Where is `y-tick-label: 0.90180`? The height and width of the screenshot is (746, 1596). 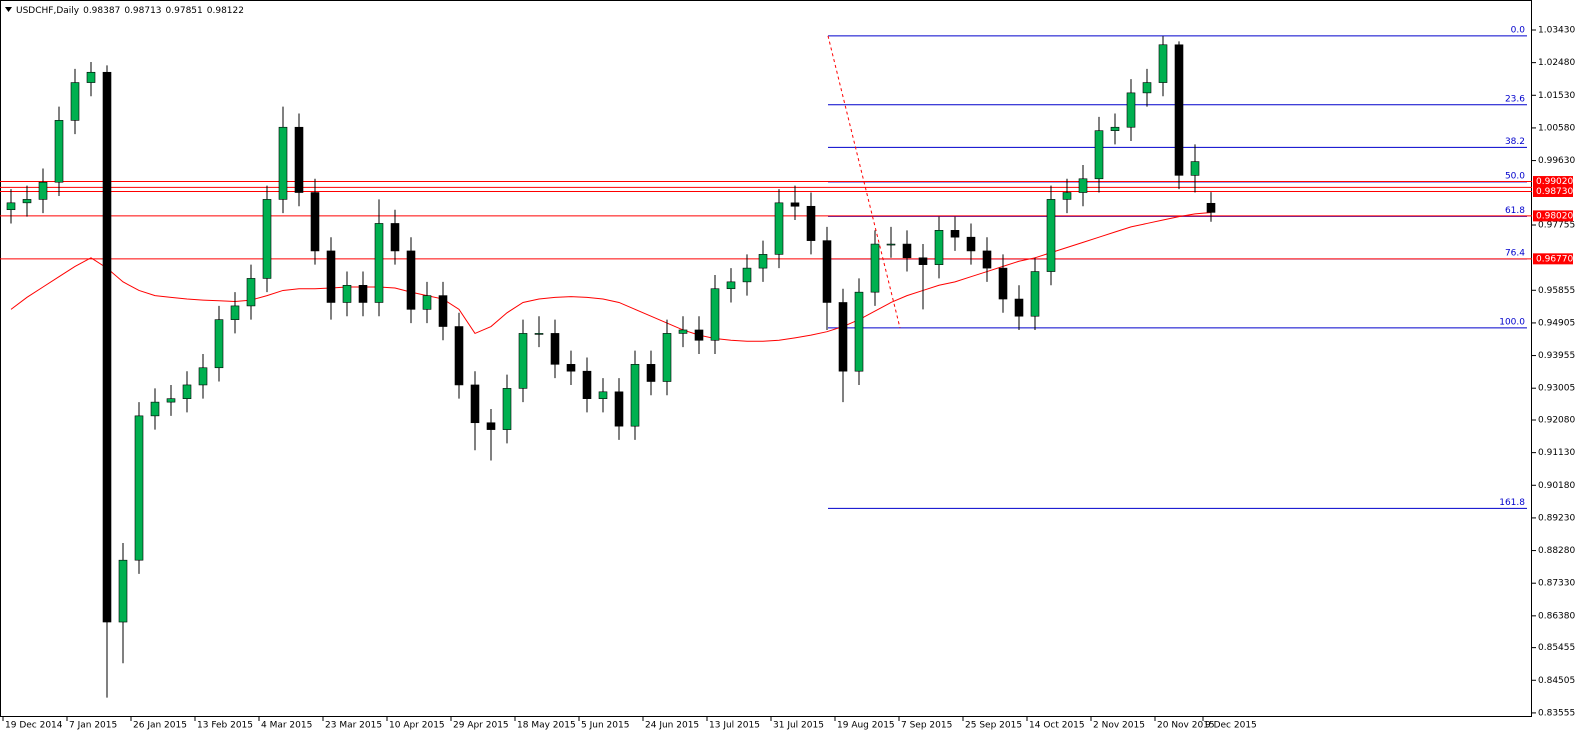
y-tick-label: 0.90180 is located at coordinates (1556, 486).